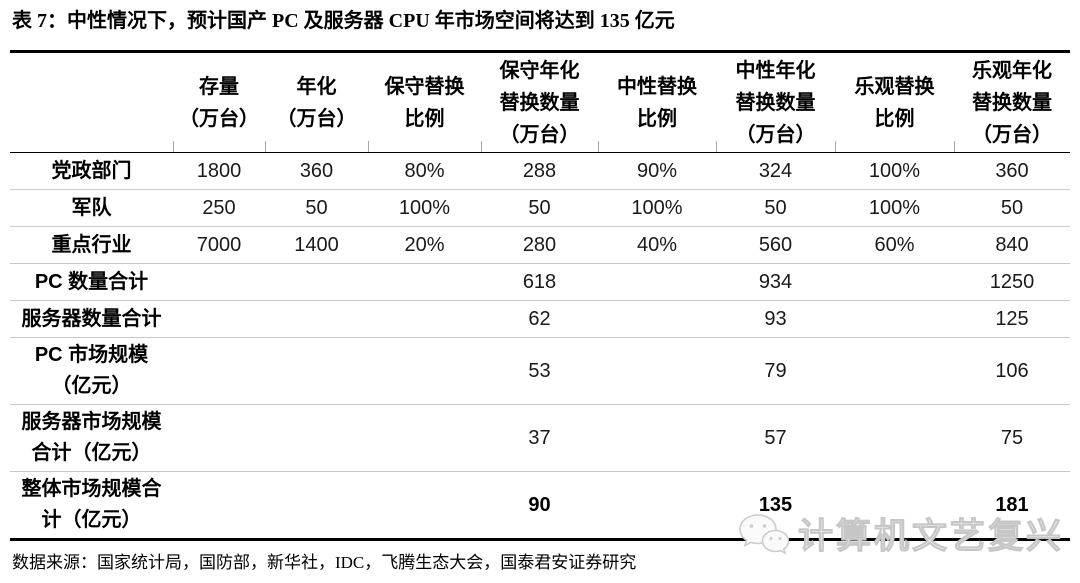  I want to click on row-label: PC 市场规模 （亿元）, so click(91, 371).